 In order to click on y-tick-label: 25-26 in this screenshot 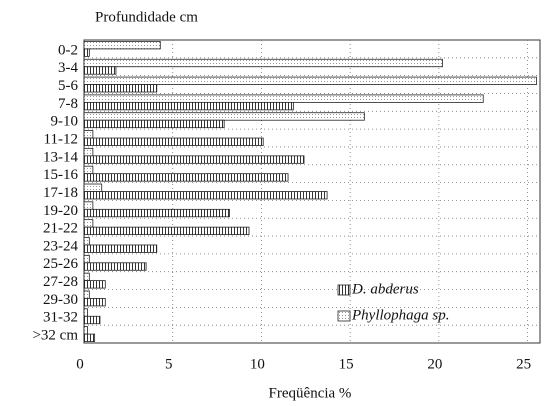, I will do `click(60, 264)`.